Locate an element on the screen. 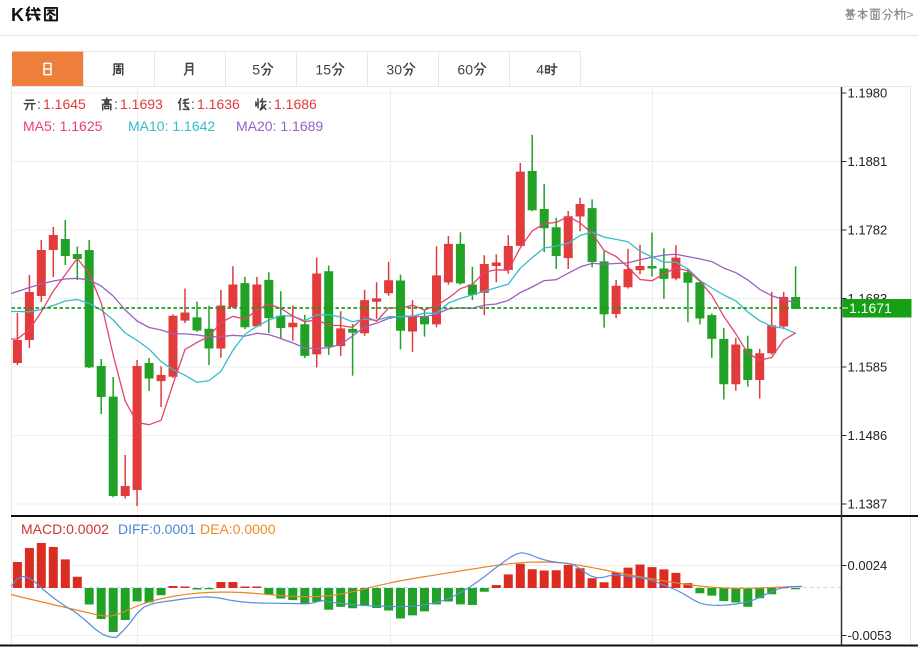 The image size is (918, 647). svg-text: 15 is located at coordinates (323, 70).